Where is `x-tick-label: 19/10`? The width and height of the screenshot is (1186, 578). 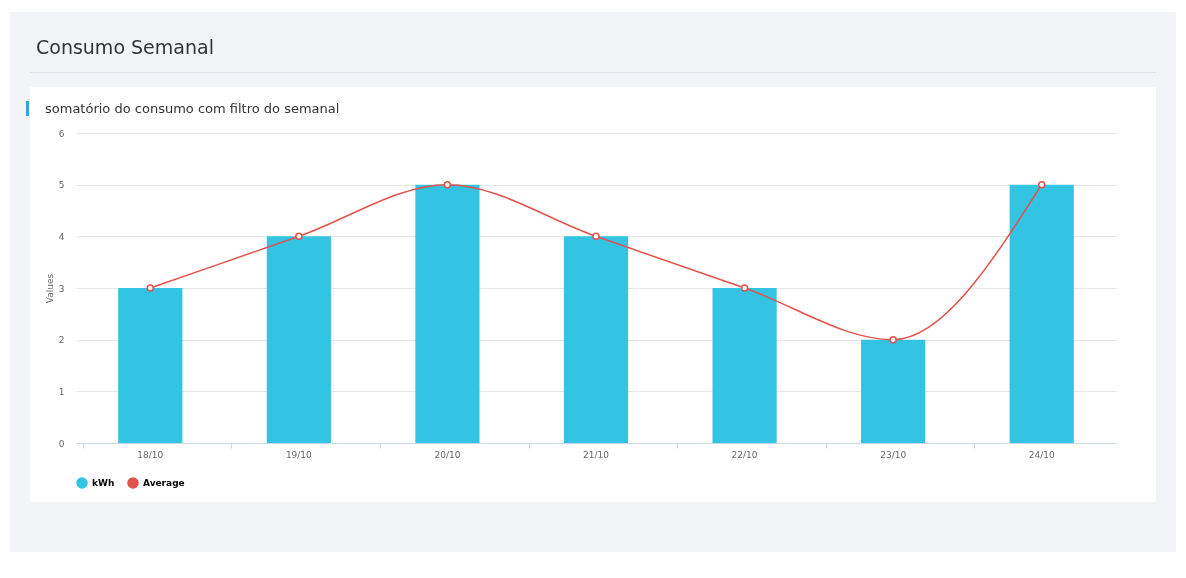
x-tick-label: 19/10 is located at coordinates (299, 454).